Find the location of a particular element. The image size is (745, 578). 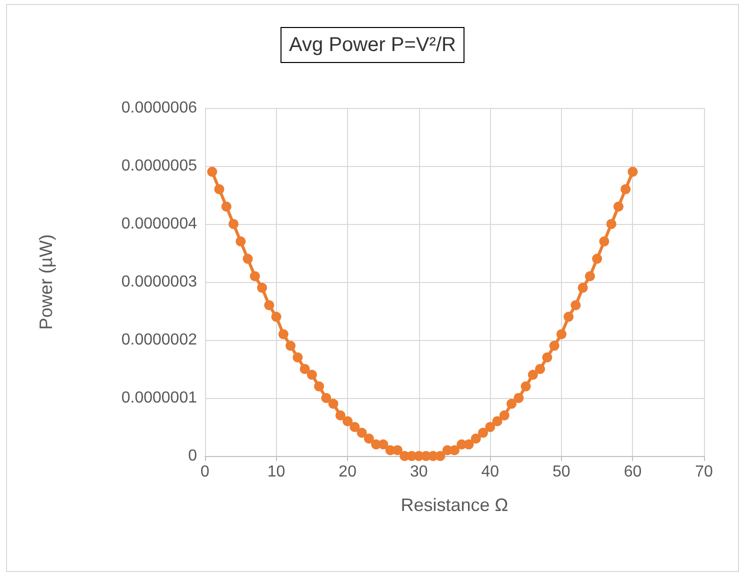

chart-title: Avg Power P=V²/R is located at coordinates (372, 45).